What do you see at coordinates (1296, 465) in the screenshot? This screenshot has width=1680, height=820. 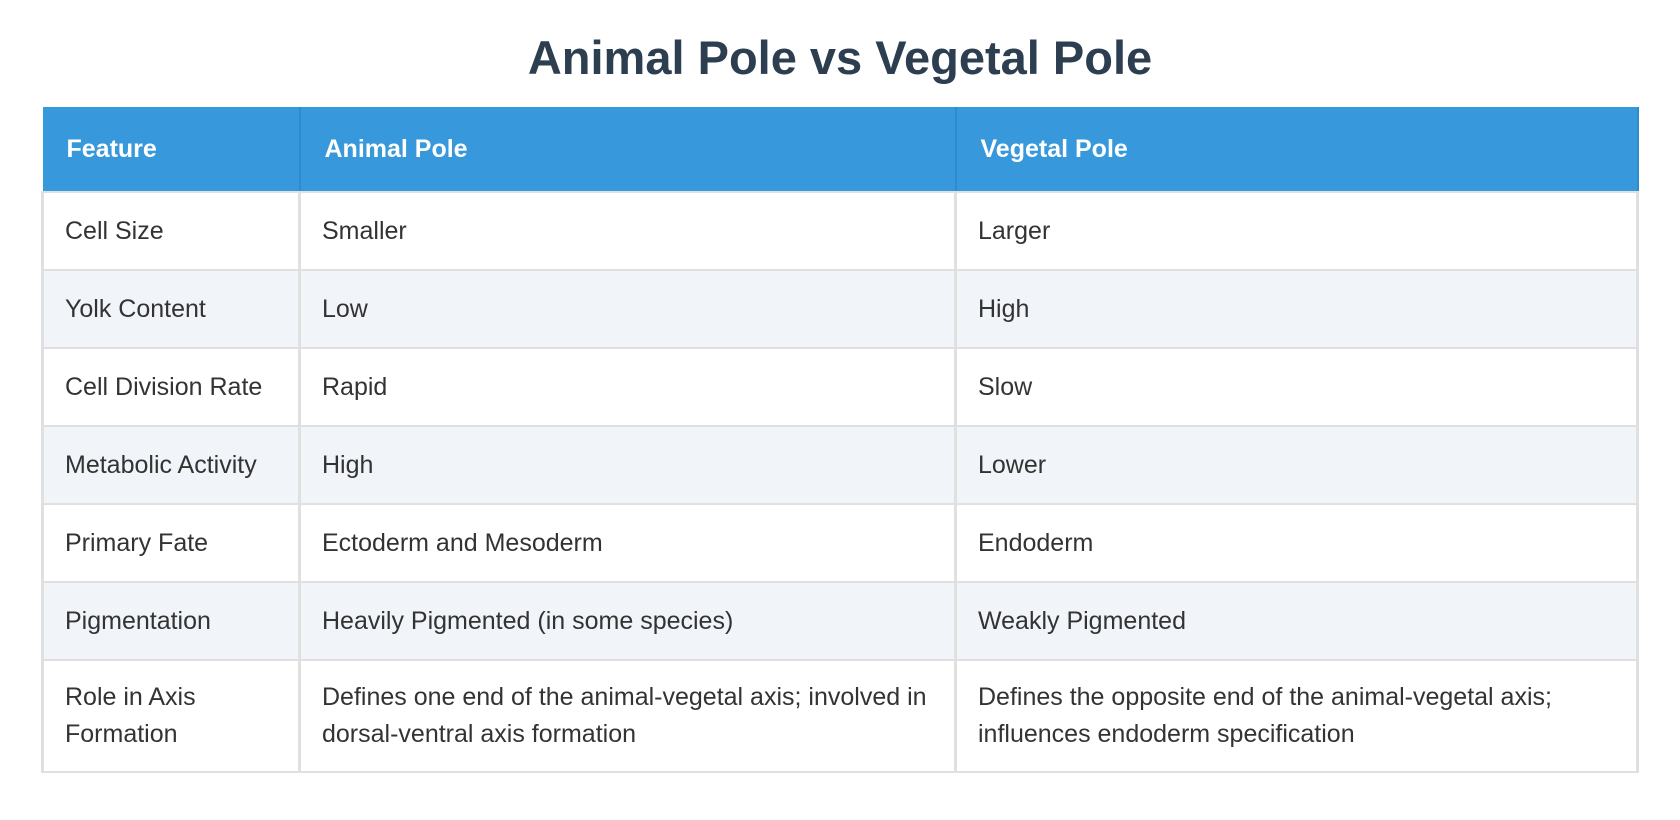 I see `table-cell: Lower` at bounding box center [1296, 465].